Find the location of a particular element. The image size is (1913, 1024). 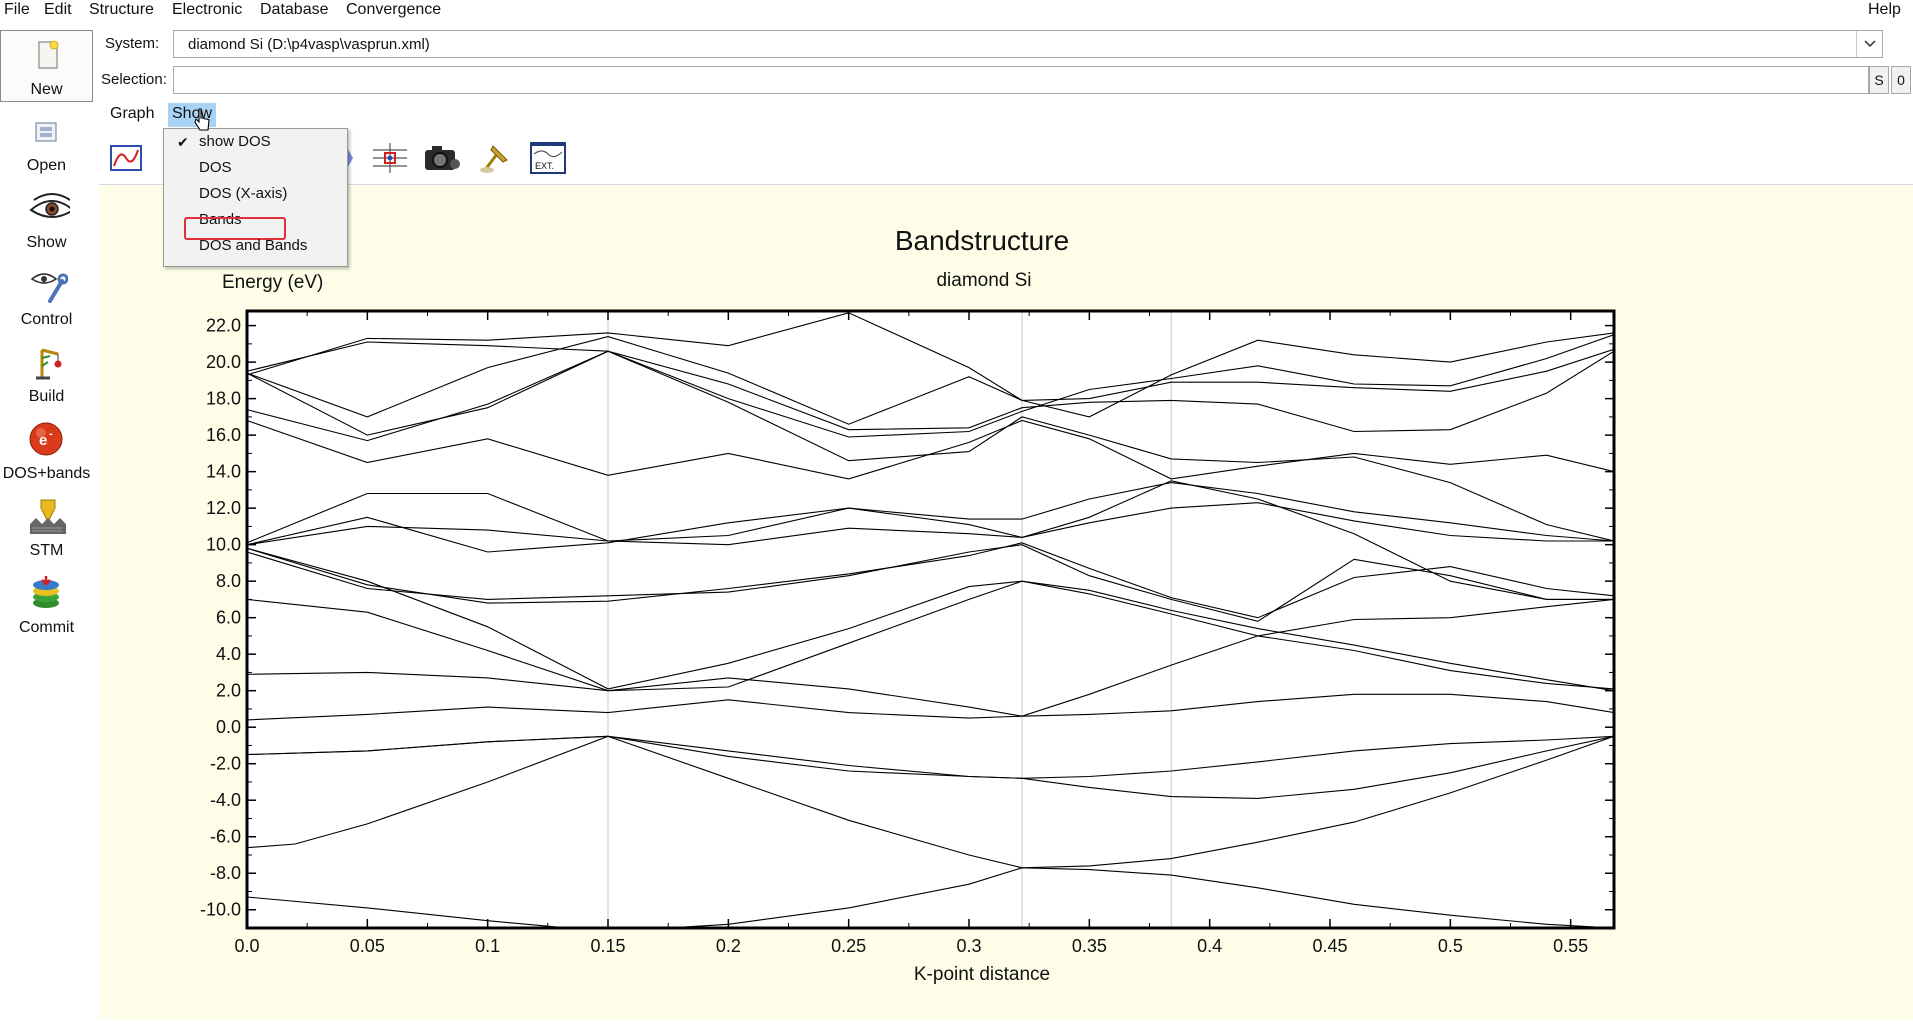

open-button: Open is located at coordinates (46, 143).